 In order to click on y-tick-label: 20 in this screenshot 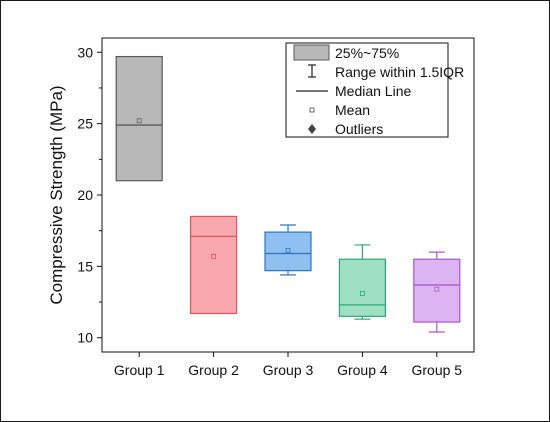, I will do `click(85, 195)`.